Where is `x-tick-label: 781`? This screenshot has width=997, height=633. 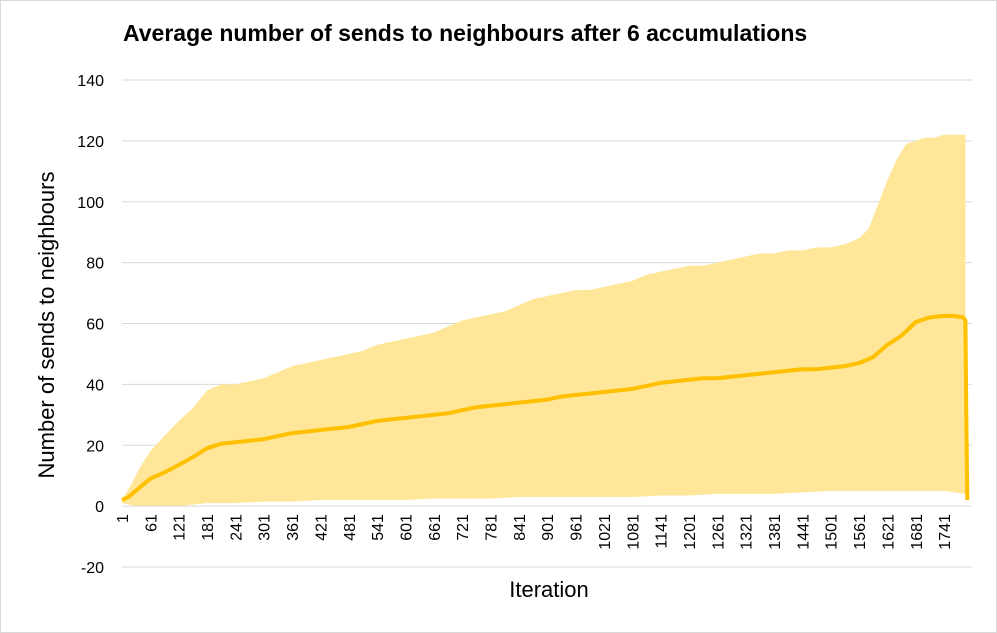
x-tick-label: 781 is located at coordinates (492, 527).